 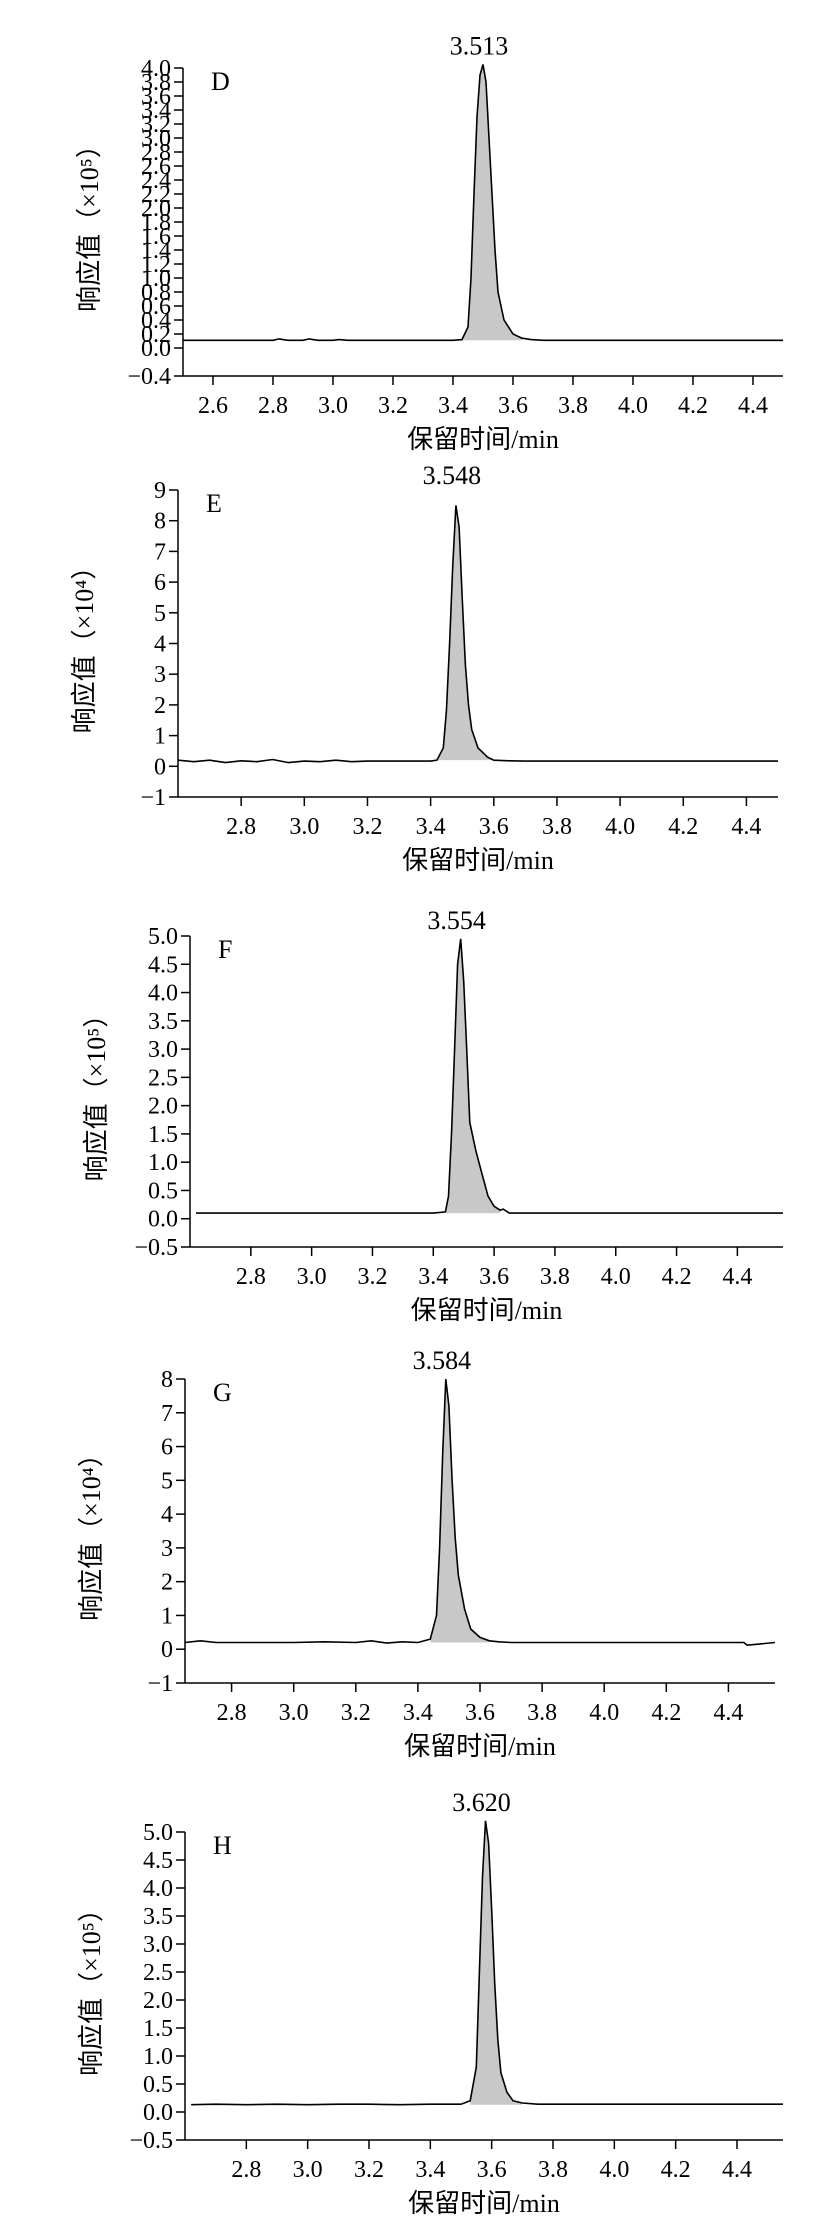 What do you see at coordinates (163, 994) in the screenshot?
I see `y-tick-label: 4.0` at bounding box center [163, 994].